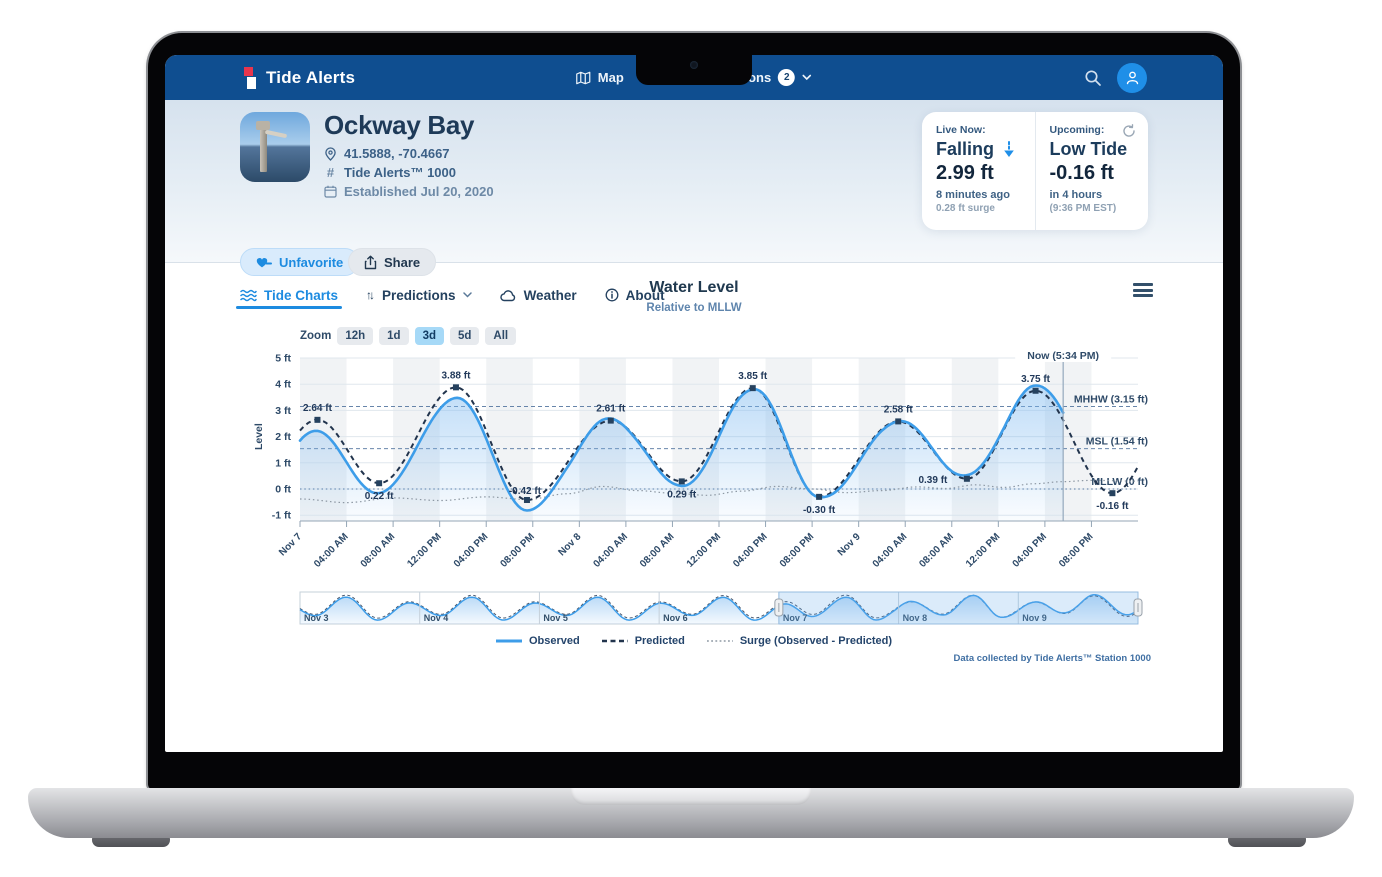  Describe the element at coordinates (983, 550) in the screenshot. I see `x-axis-label: 12:00 PM` at that location.